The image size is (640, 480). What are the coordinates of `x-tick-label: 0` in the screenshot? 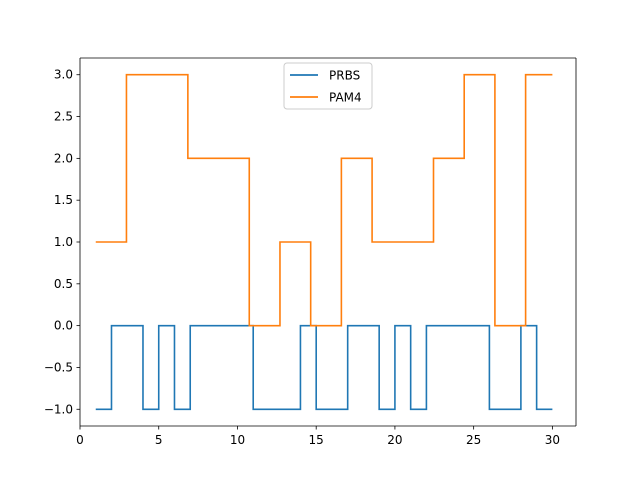 It's located at (80, 440).